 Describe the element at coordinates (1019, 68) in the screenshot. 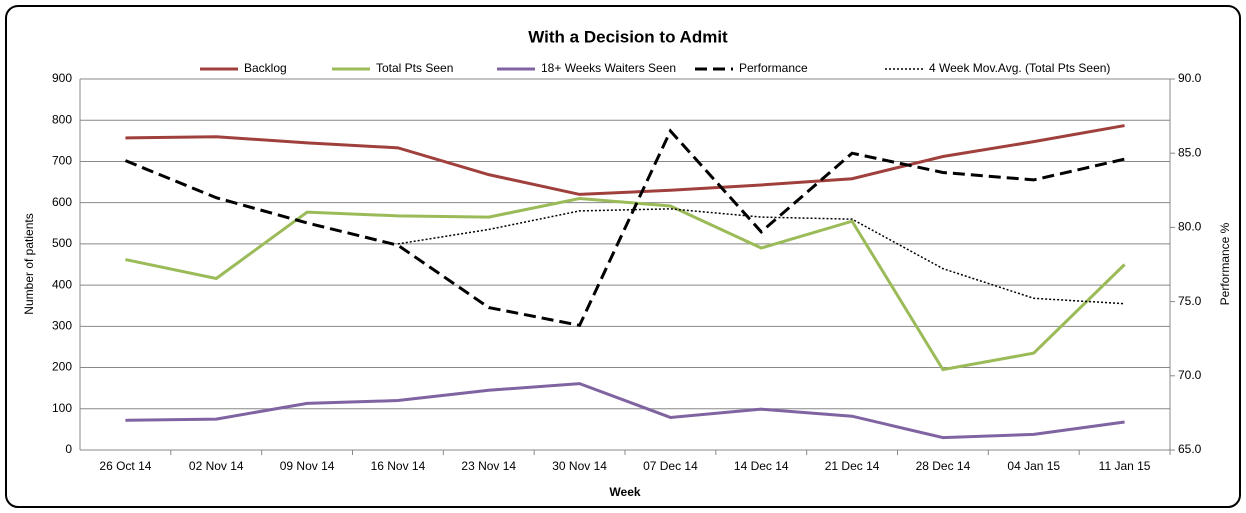

I see `legend-label: 4 Week Mov.Avg. (Total Pts Seen)` at that location.